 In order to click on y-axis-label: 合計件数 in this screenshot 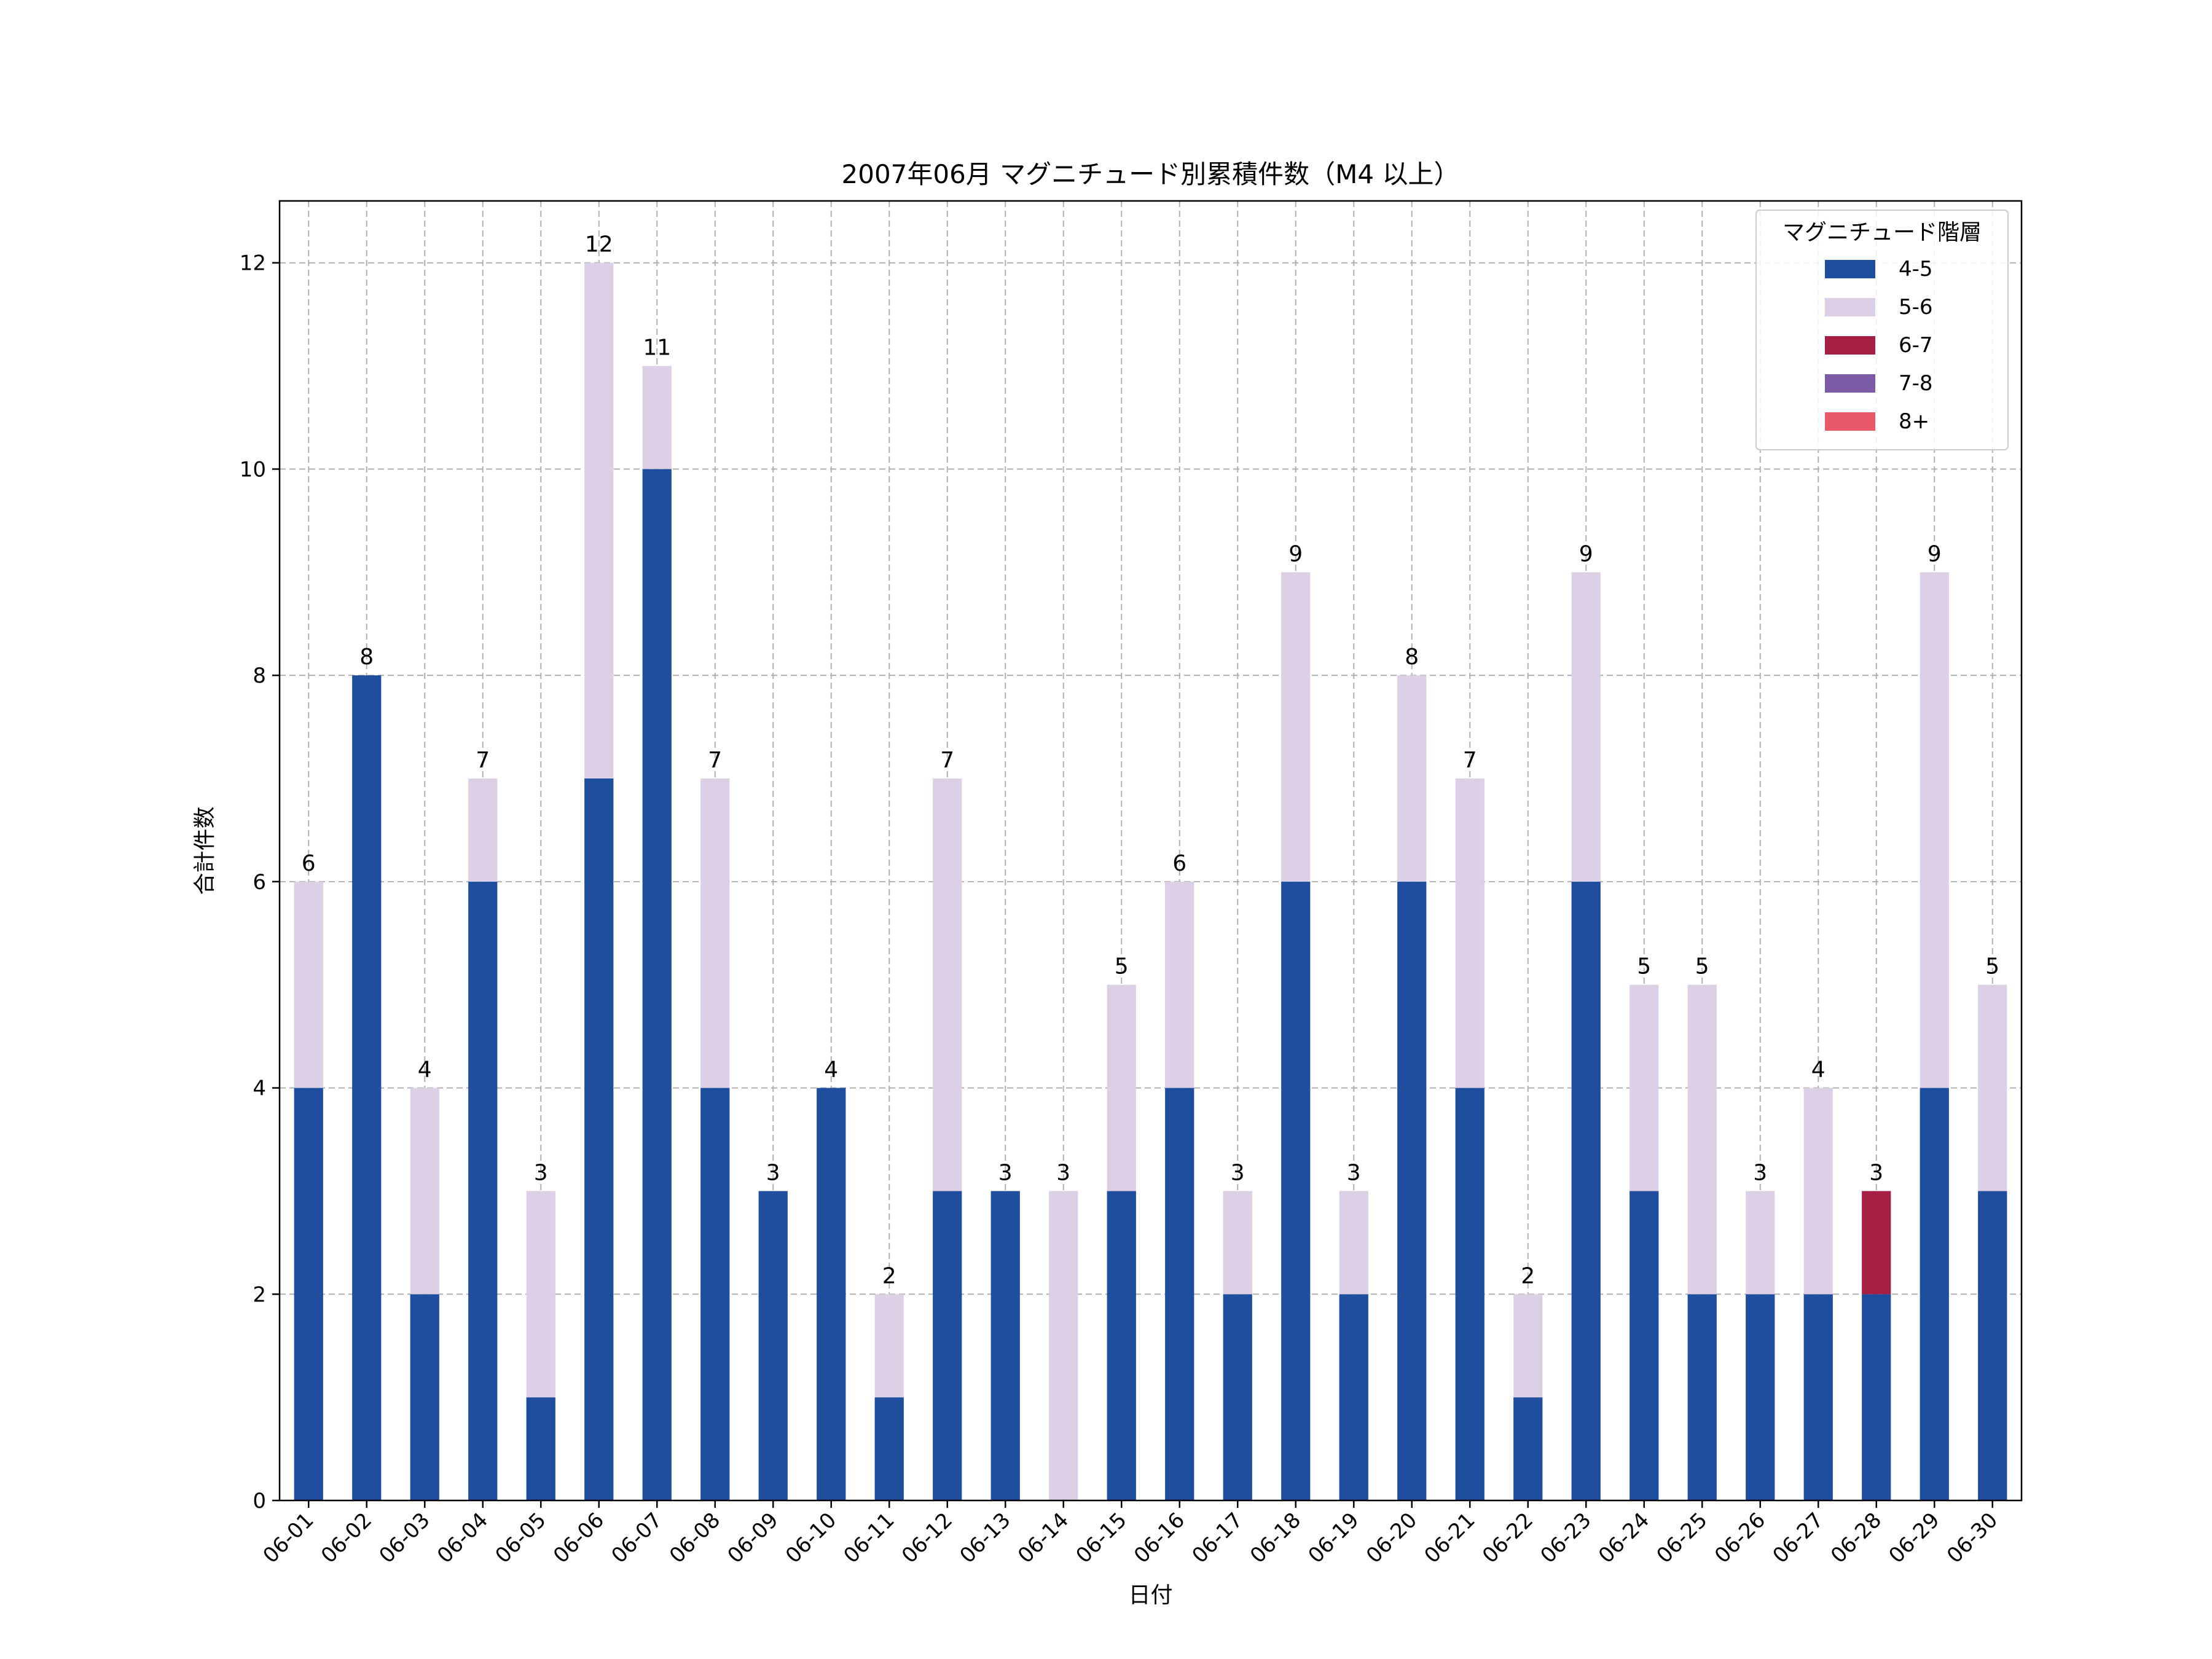, I will do `click(205, 850)`.